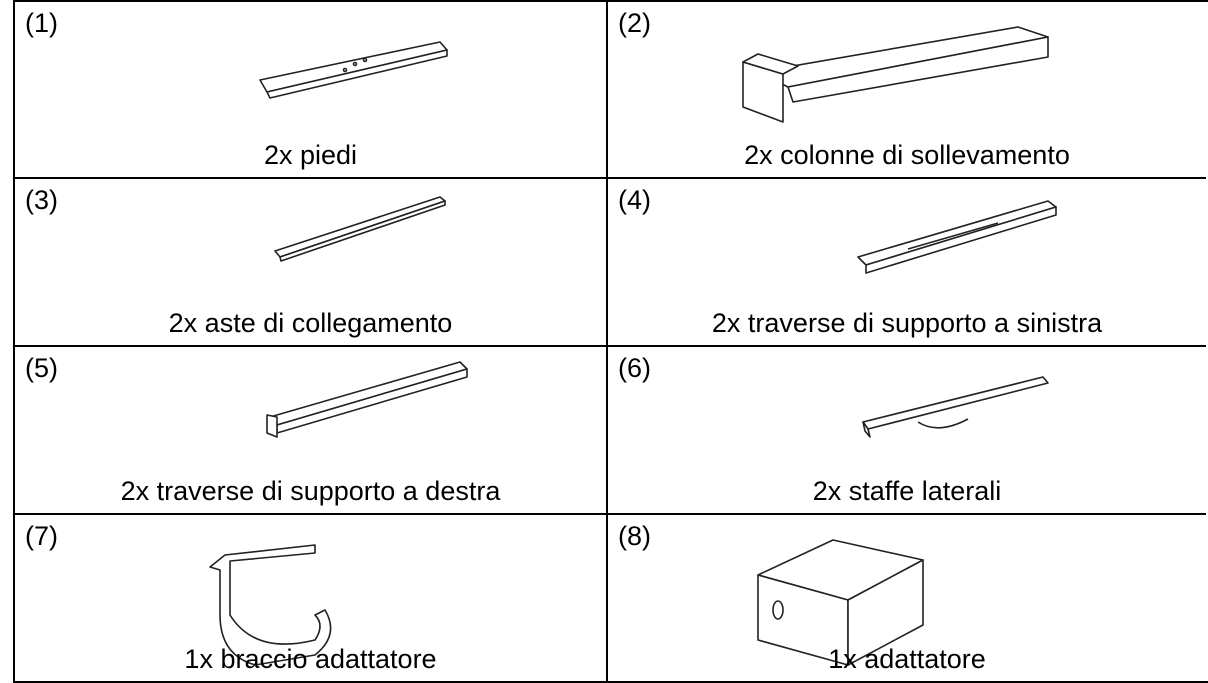  Describe the element at coordinates (310, 659) in the screenshot. I see `part-caption: 1x braccio adattatore` at that location.